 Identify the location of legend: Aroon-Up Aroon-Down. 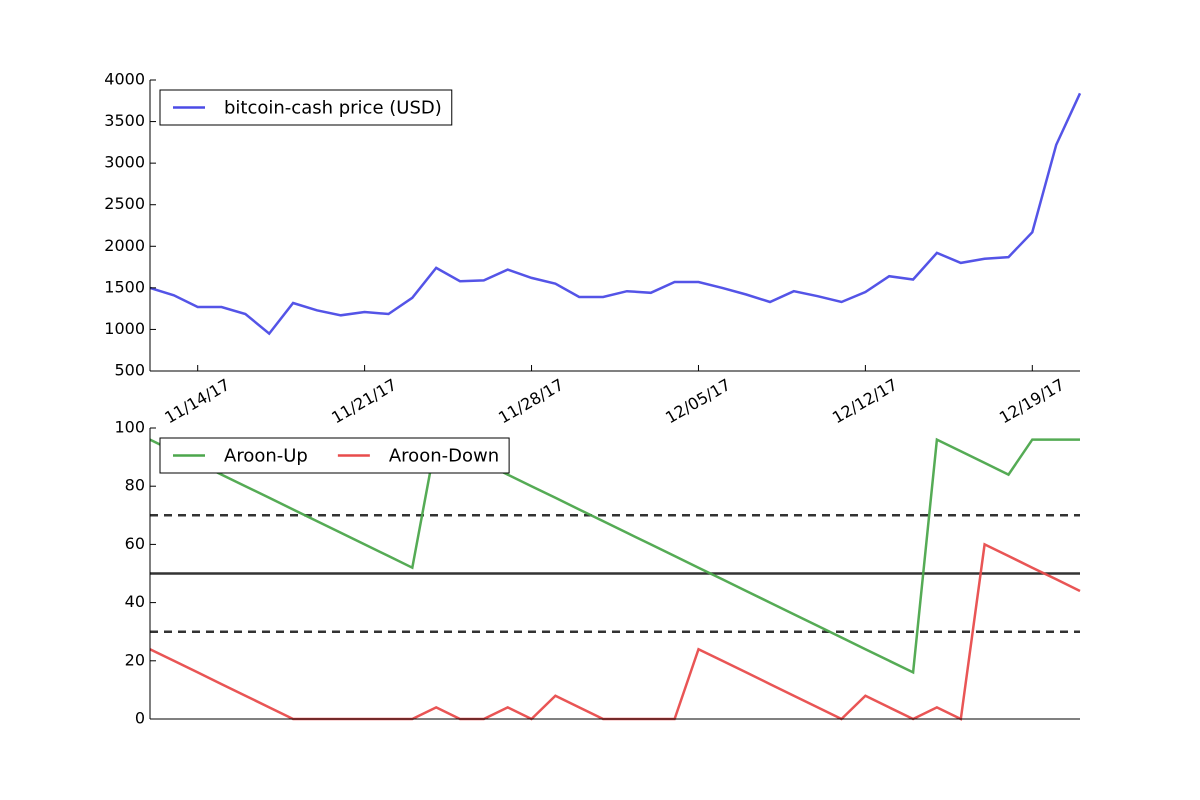
(334, 455).